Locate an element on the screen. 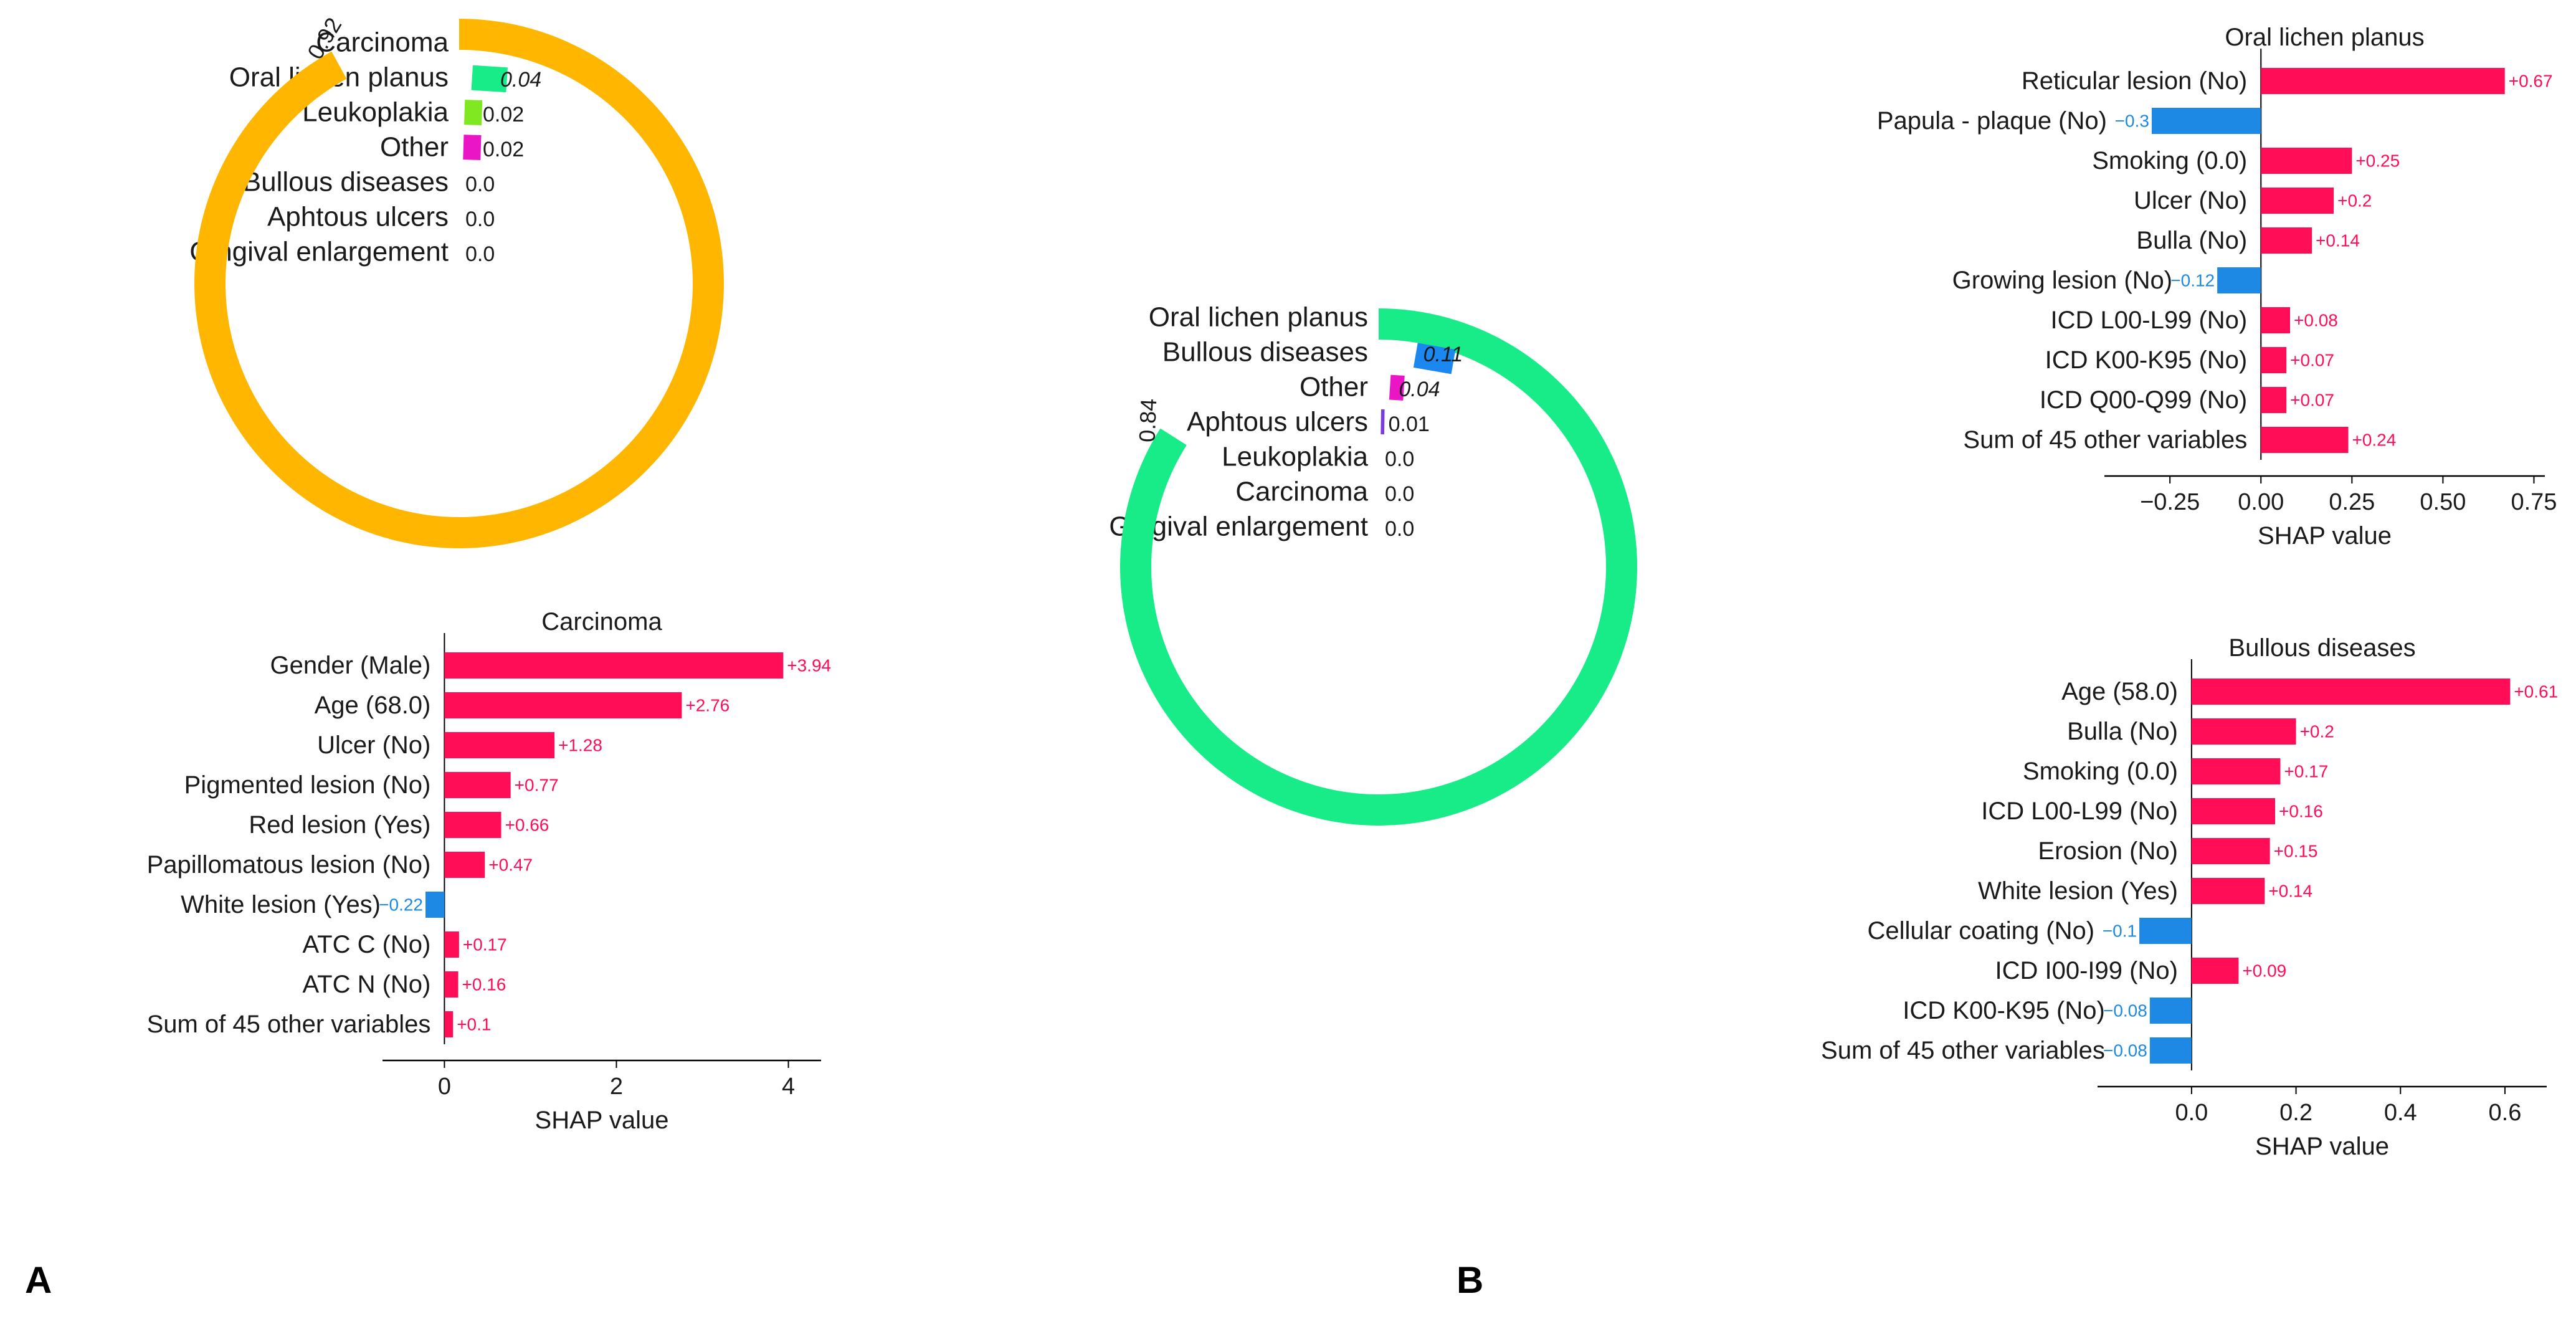 This screenshot has height=1324, width=2576. bar-papillomatous-lesion-no is located at coordinates (464, 865).